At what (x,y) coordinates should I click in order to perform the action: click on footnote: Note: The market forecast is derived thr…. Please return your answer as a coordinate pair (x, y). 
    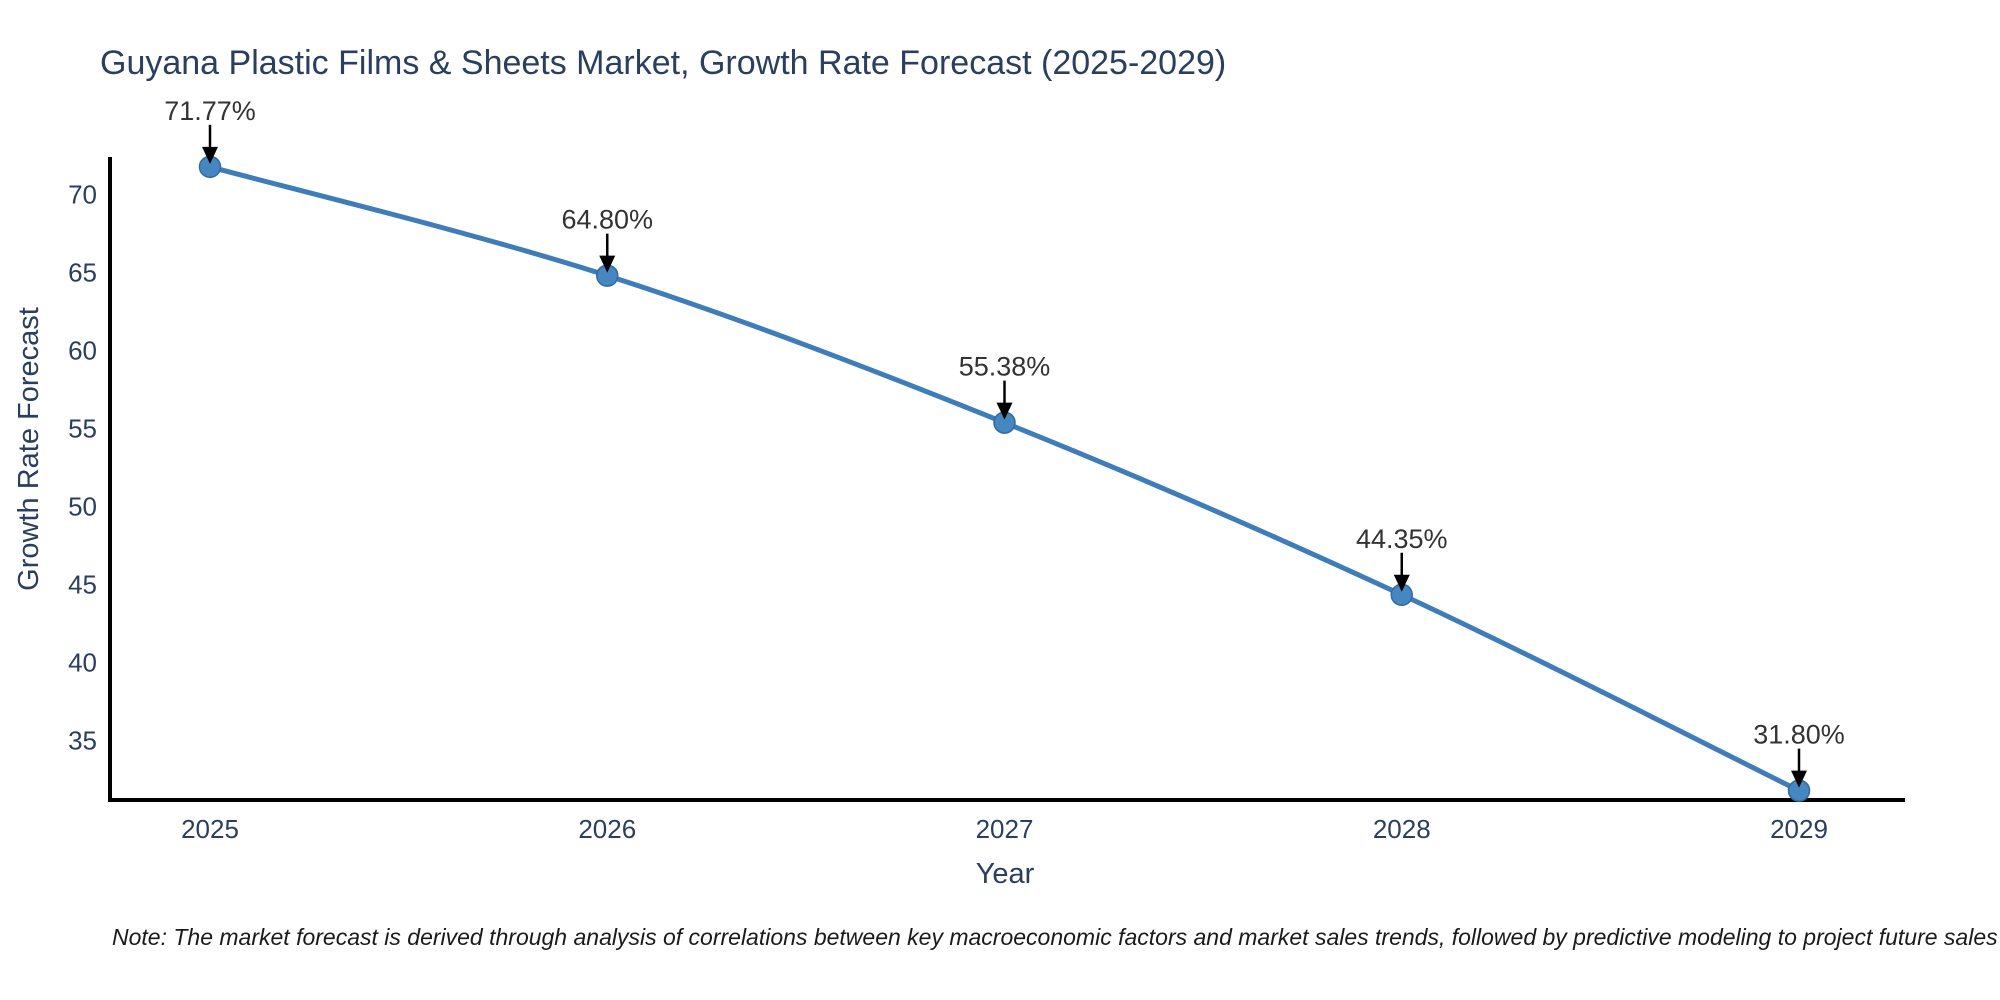
    Looking at the image, I should click on (1055, 937).